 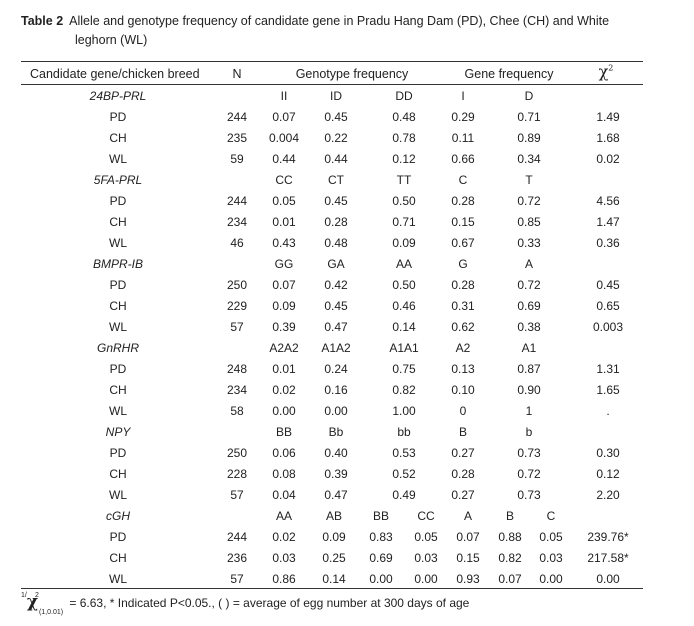 I want to click on genotype-frequency: 0.50, so click(x=404, y=285).